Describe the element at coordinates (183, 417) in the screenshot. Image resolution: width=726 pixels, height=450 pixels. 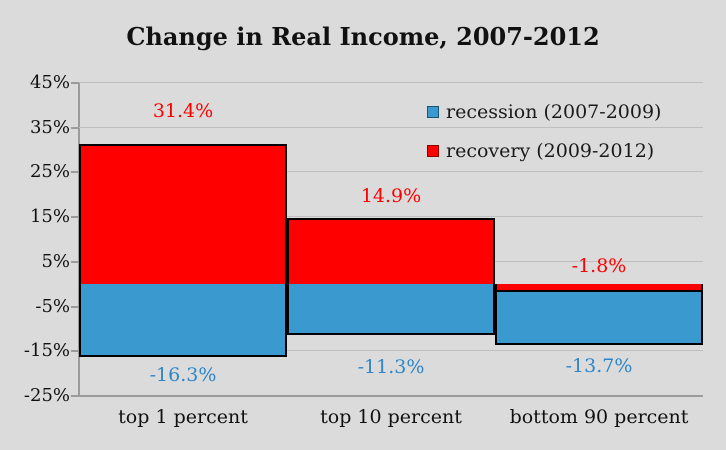
I see `category-label-top-1-percent: top 1 percent` at that location.